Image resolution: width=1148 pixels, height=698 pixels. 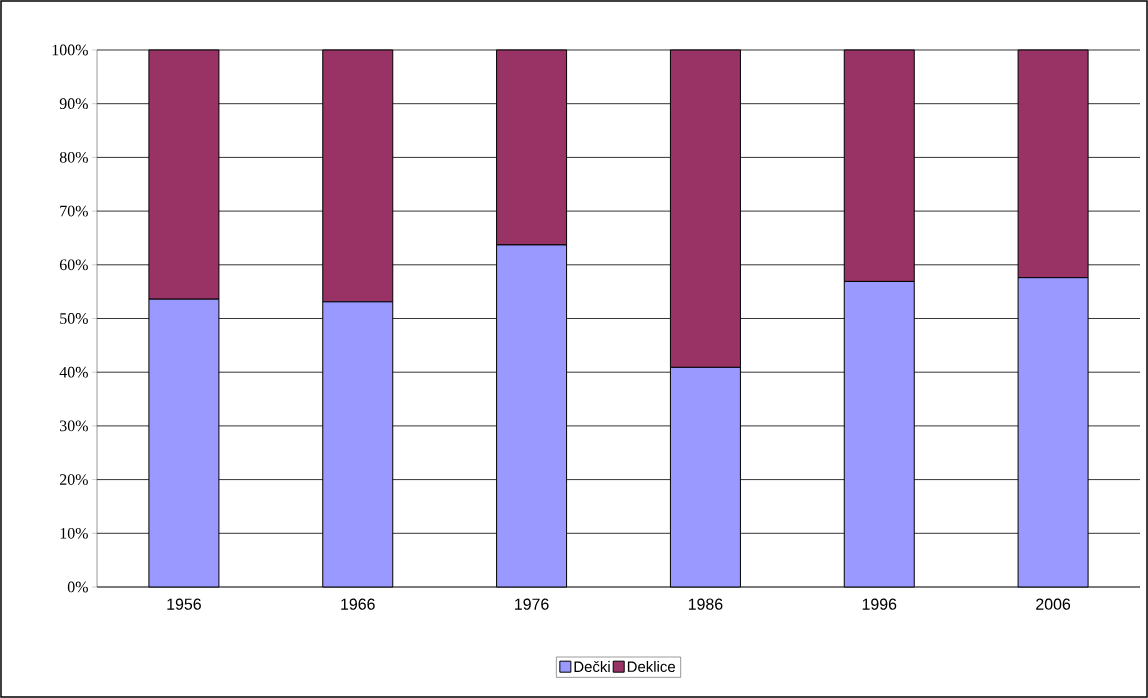 I want to click on y-tick-label: 30%, so click(x=74, y=426).